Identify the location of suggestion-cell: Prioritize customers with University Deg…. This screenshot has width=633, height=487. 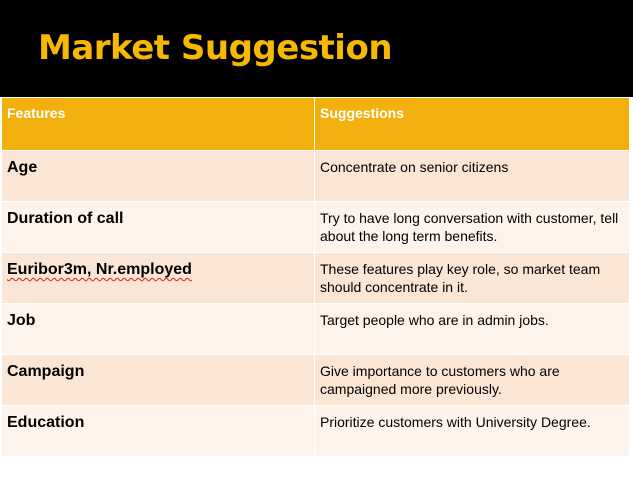
(472, 431).